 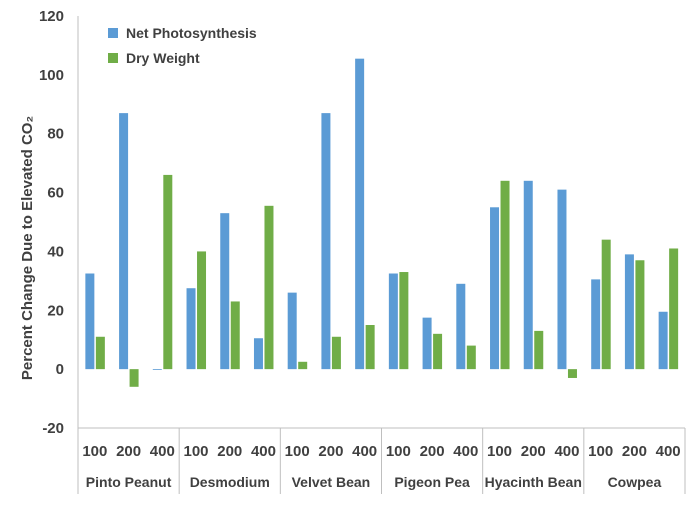 What do you see at coordinates (331, 482) in the screenshot?
I see `x-group-label: Velvet Bean` at bounding box center [331, 482].